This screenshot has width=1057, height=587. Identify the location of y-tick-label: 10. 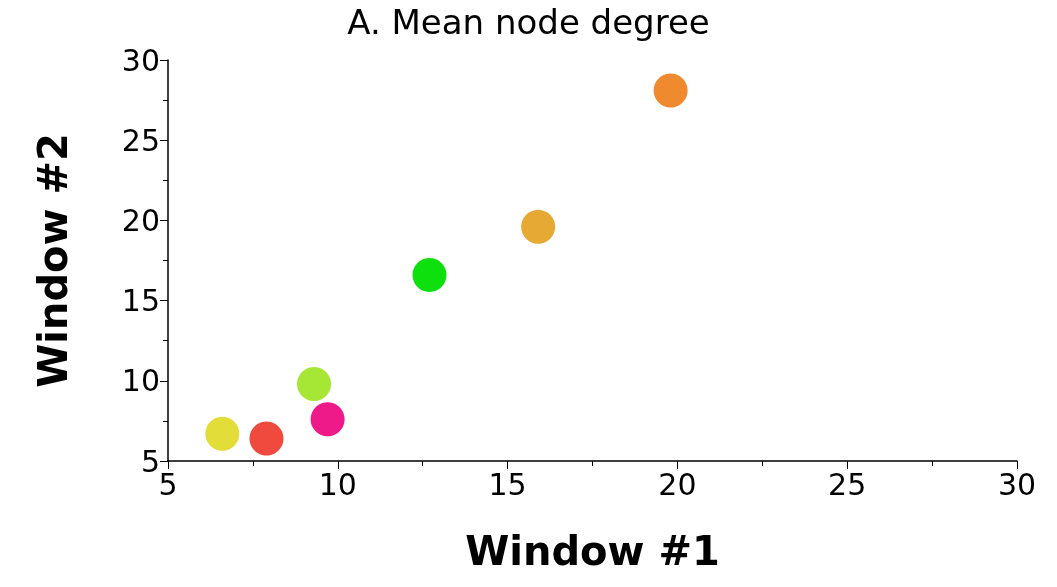
(140, 381).